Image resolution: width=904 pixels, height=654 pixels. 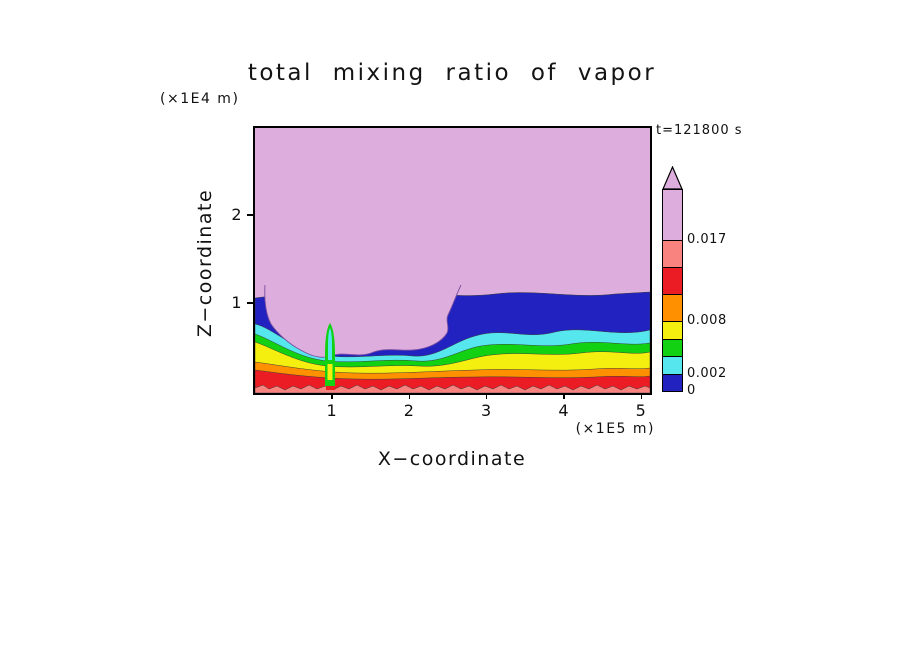 I want to click on x-tick-label: 1, so click(x=332, y=410).